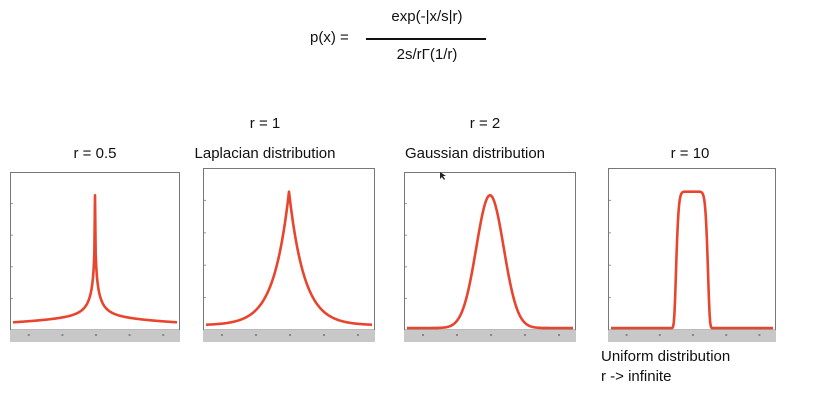 The image size is (814, 400). Describe the element at coordinates (426, 39) in the screenshot. I see `formula-fraction-bar` at that location.